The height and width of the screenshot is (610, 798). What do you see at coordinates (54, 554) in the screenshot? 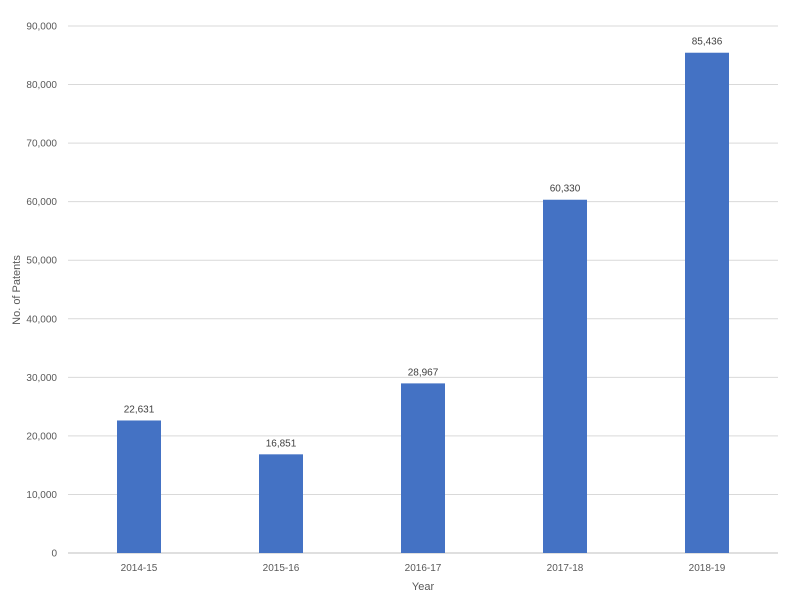
I see `y-tick-label: 0` at bounding box center [54, 554].